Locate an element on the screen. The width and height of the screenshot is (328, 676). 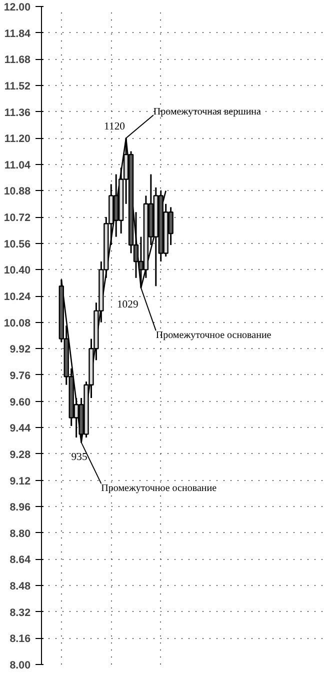
y-tick-label: 10.56 is located at coordinates (17, 244).